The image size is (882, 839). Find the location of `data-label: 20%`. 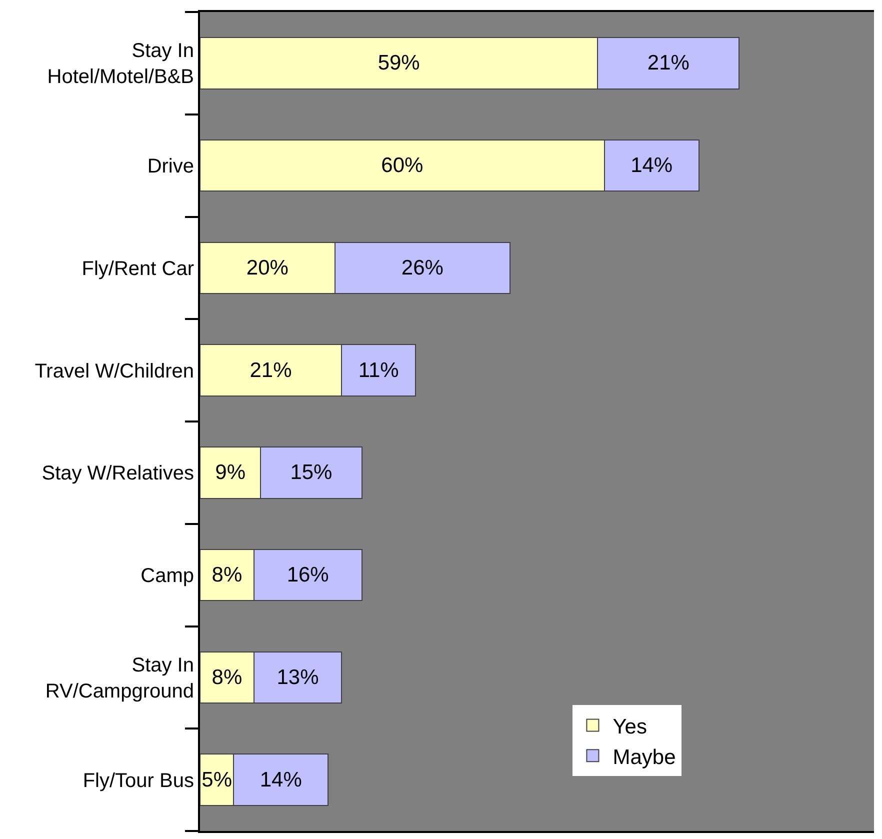

data-label: 20% is located at coordinates (267, 268).